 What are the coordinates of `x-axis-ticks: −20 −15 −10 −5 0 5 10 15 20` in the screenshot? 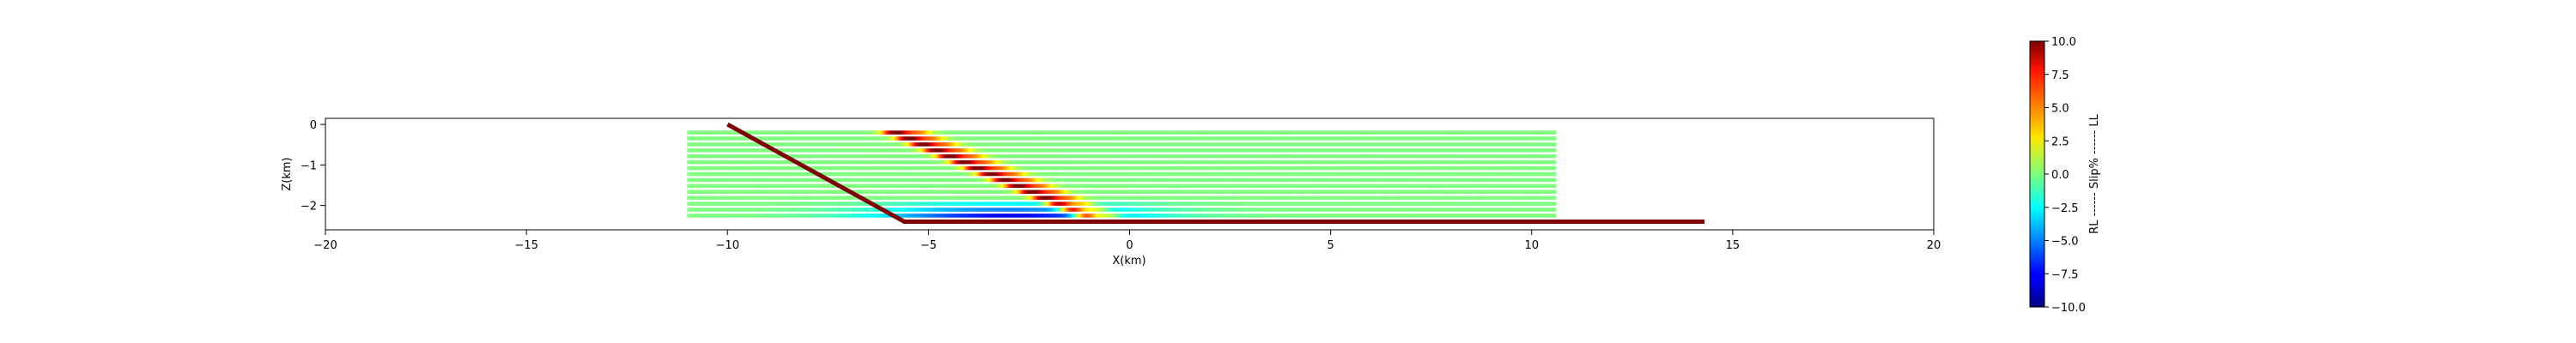 It's located at (1127, 241).